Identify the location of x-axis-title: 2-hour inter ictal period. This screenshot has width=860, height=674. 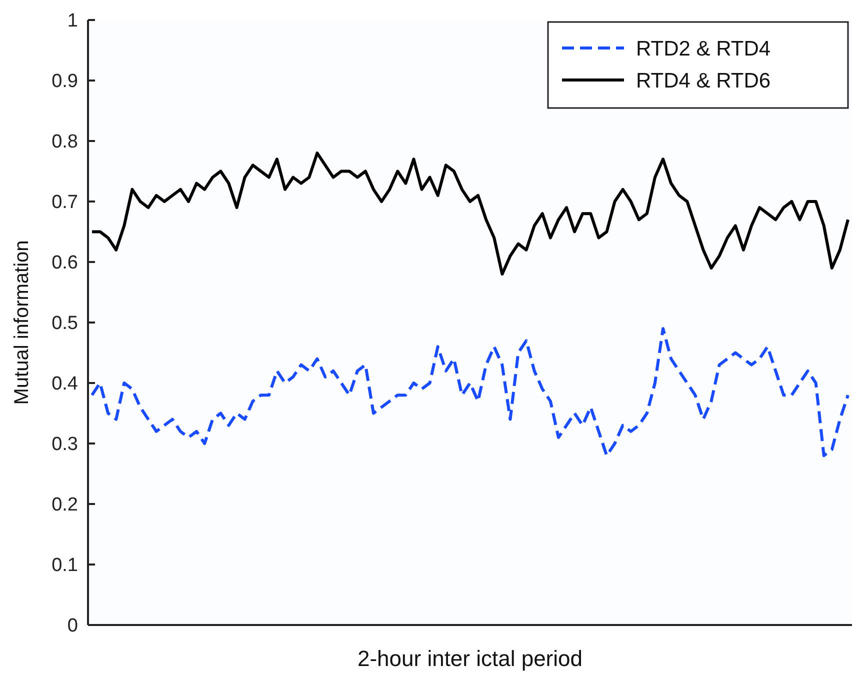
(470, 658).